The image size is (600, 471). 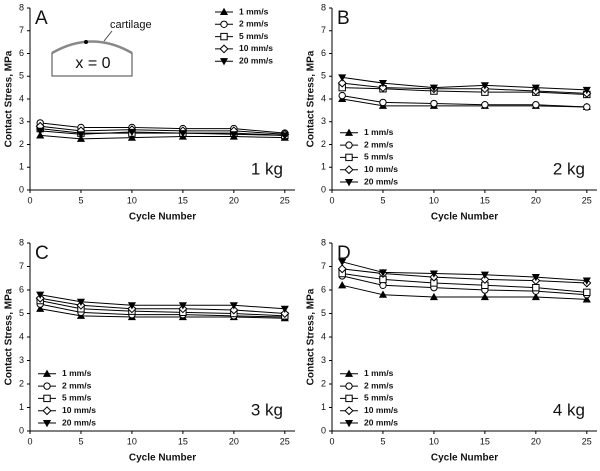 I want to click on cartilage-arc, so click(x=92, y=47).